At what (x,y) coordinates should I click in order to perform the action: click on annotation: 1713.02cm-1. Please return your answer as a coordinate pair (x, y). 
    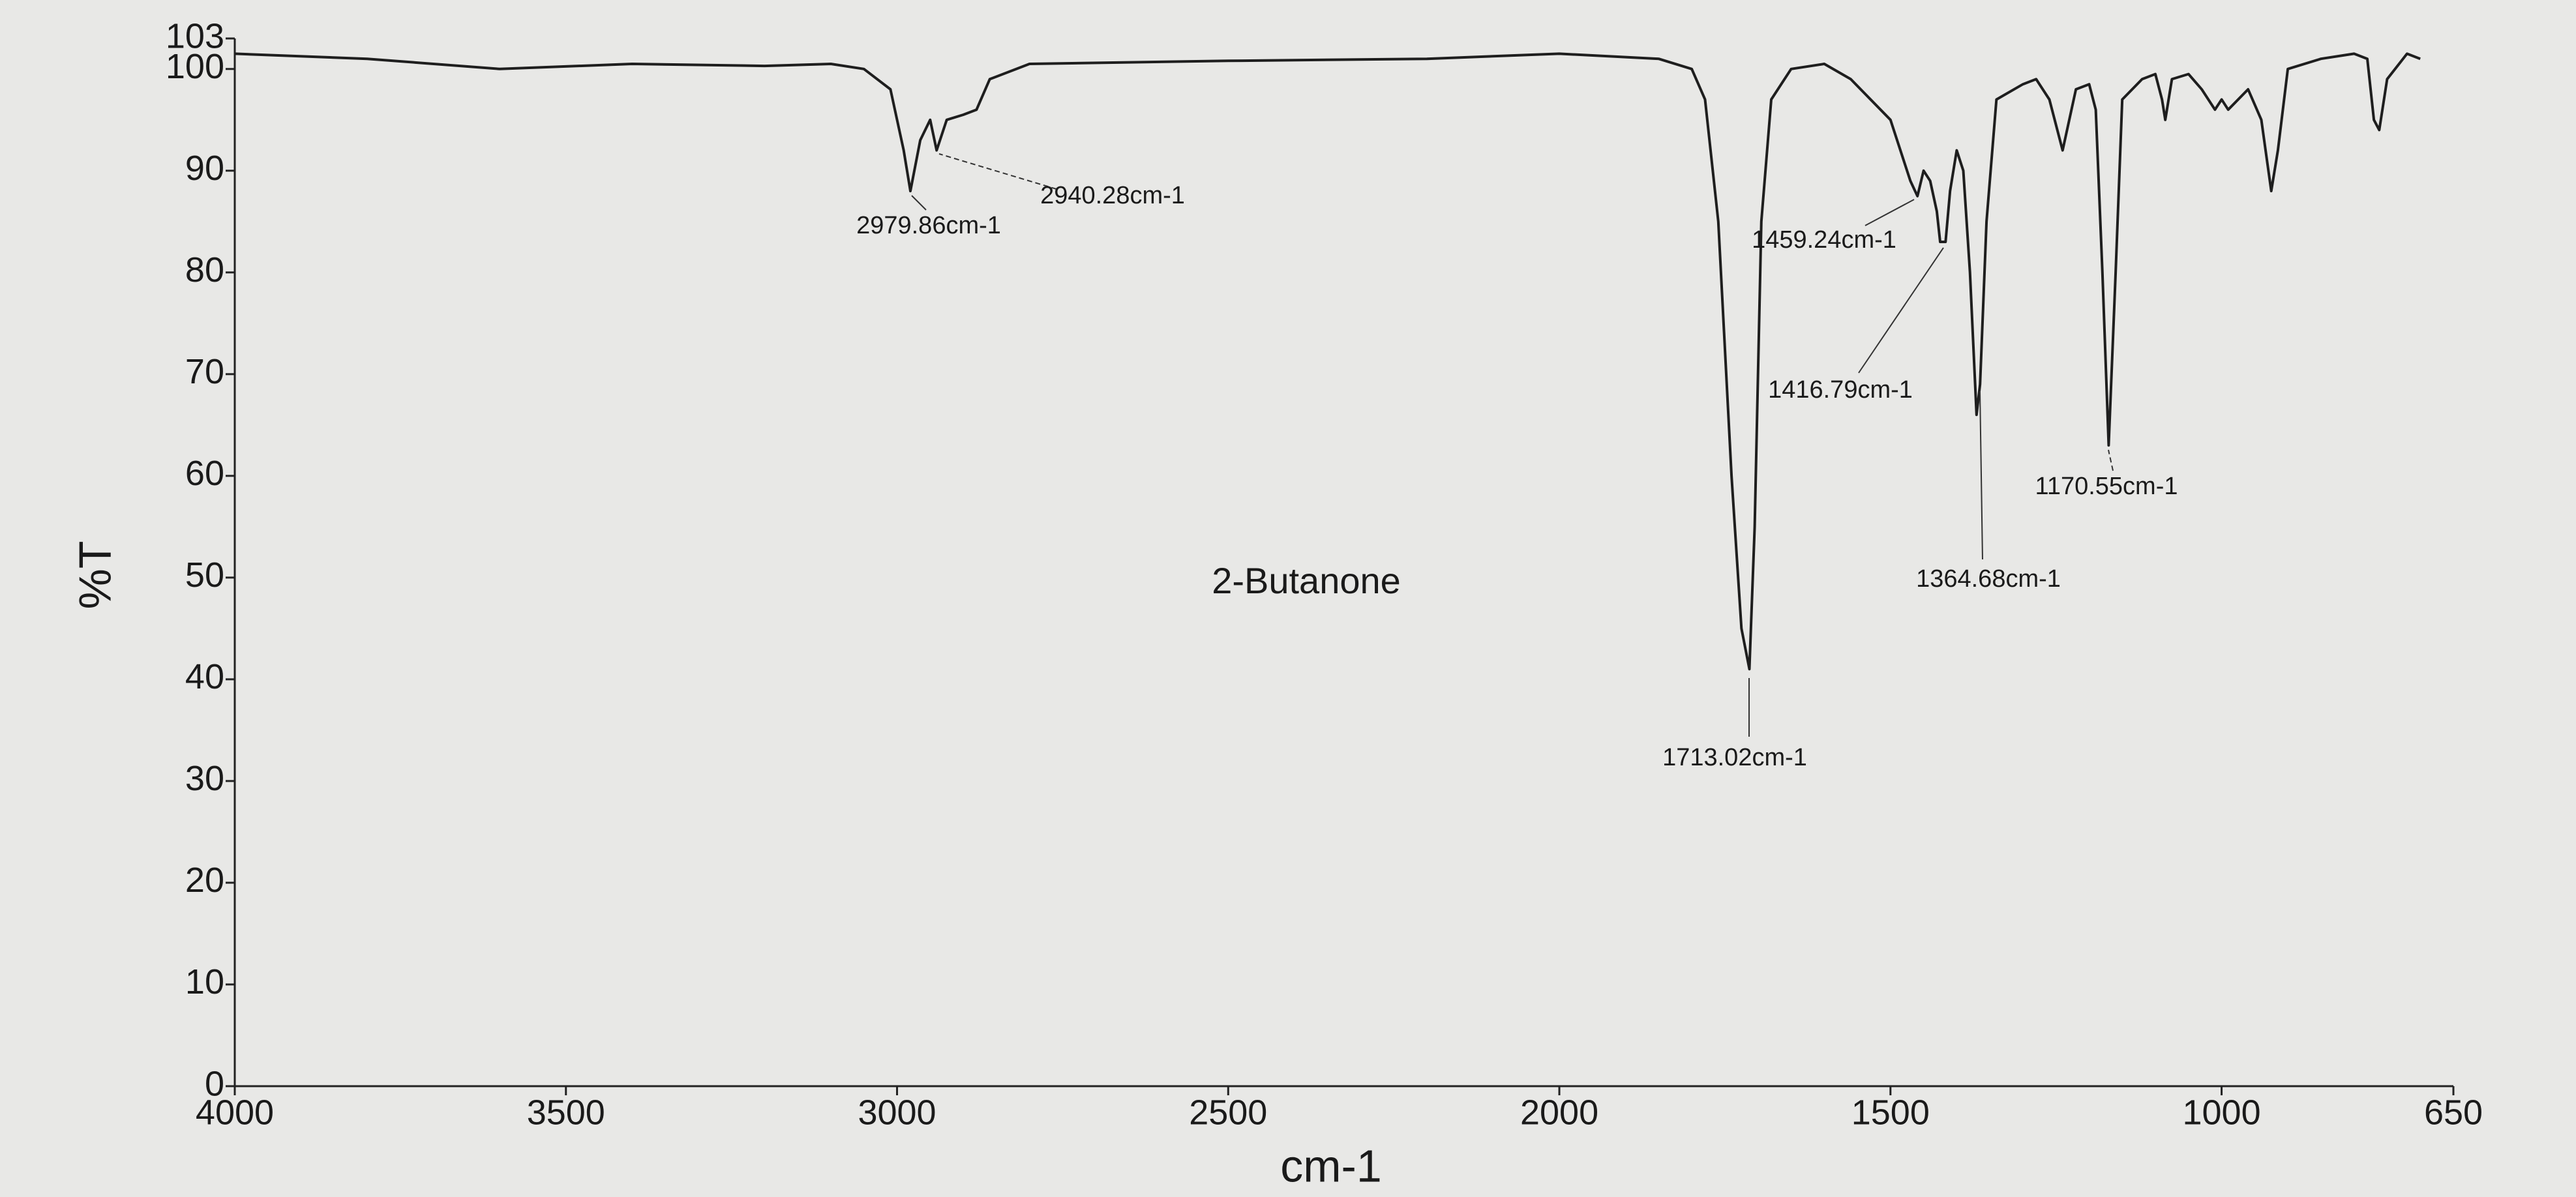
    Looking at the image, I should click on (1734, 757).